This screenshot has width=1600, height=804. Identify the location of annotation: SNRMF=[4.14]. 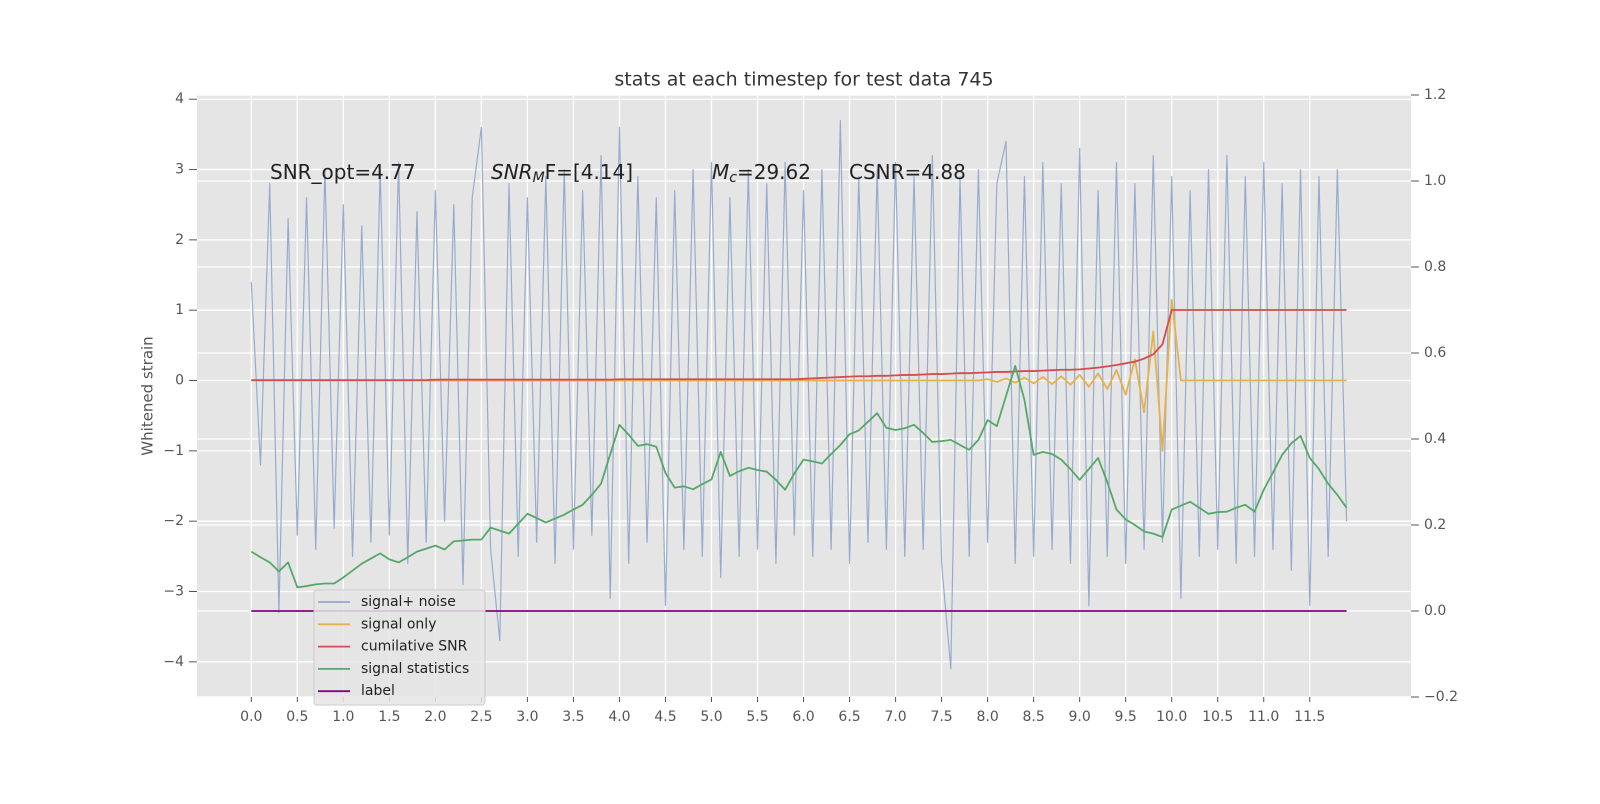
(562, 173).